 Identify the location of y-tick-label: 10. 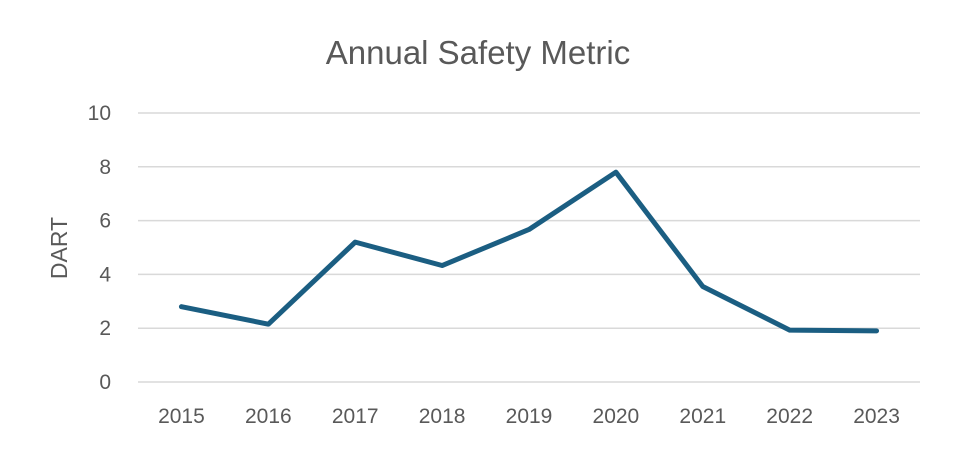
(99, 113).